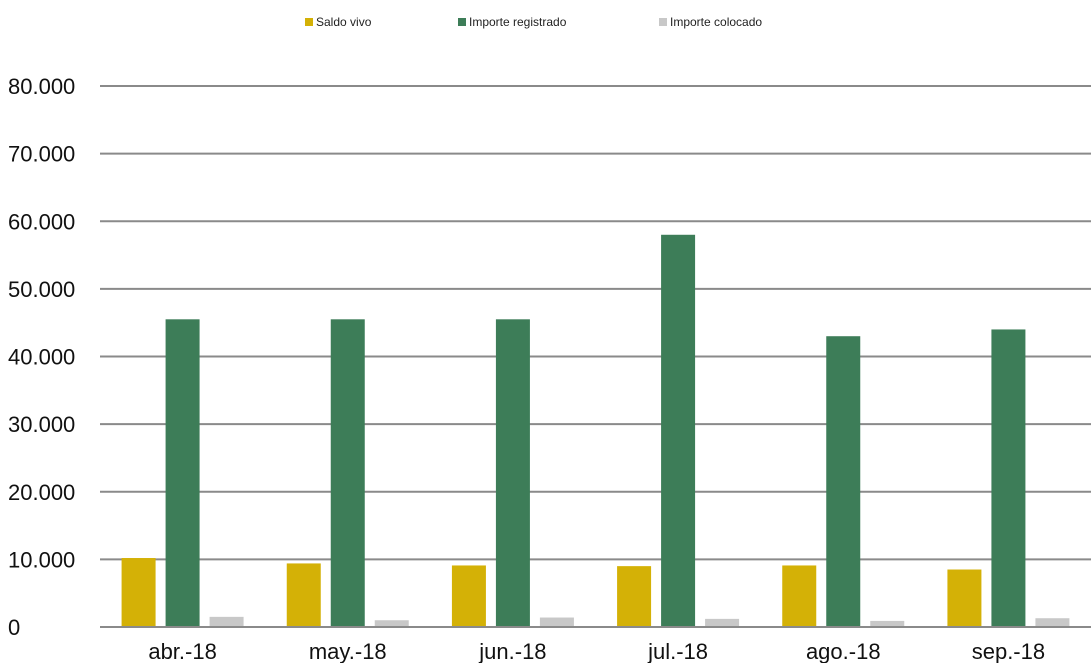  What do you see at coordinates (182, 651) in the screenshot?
I see `x-tick-label-0: abr.-18` at bounding box center [182, 651].